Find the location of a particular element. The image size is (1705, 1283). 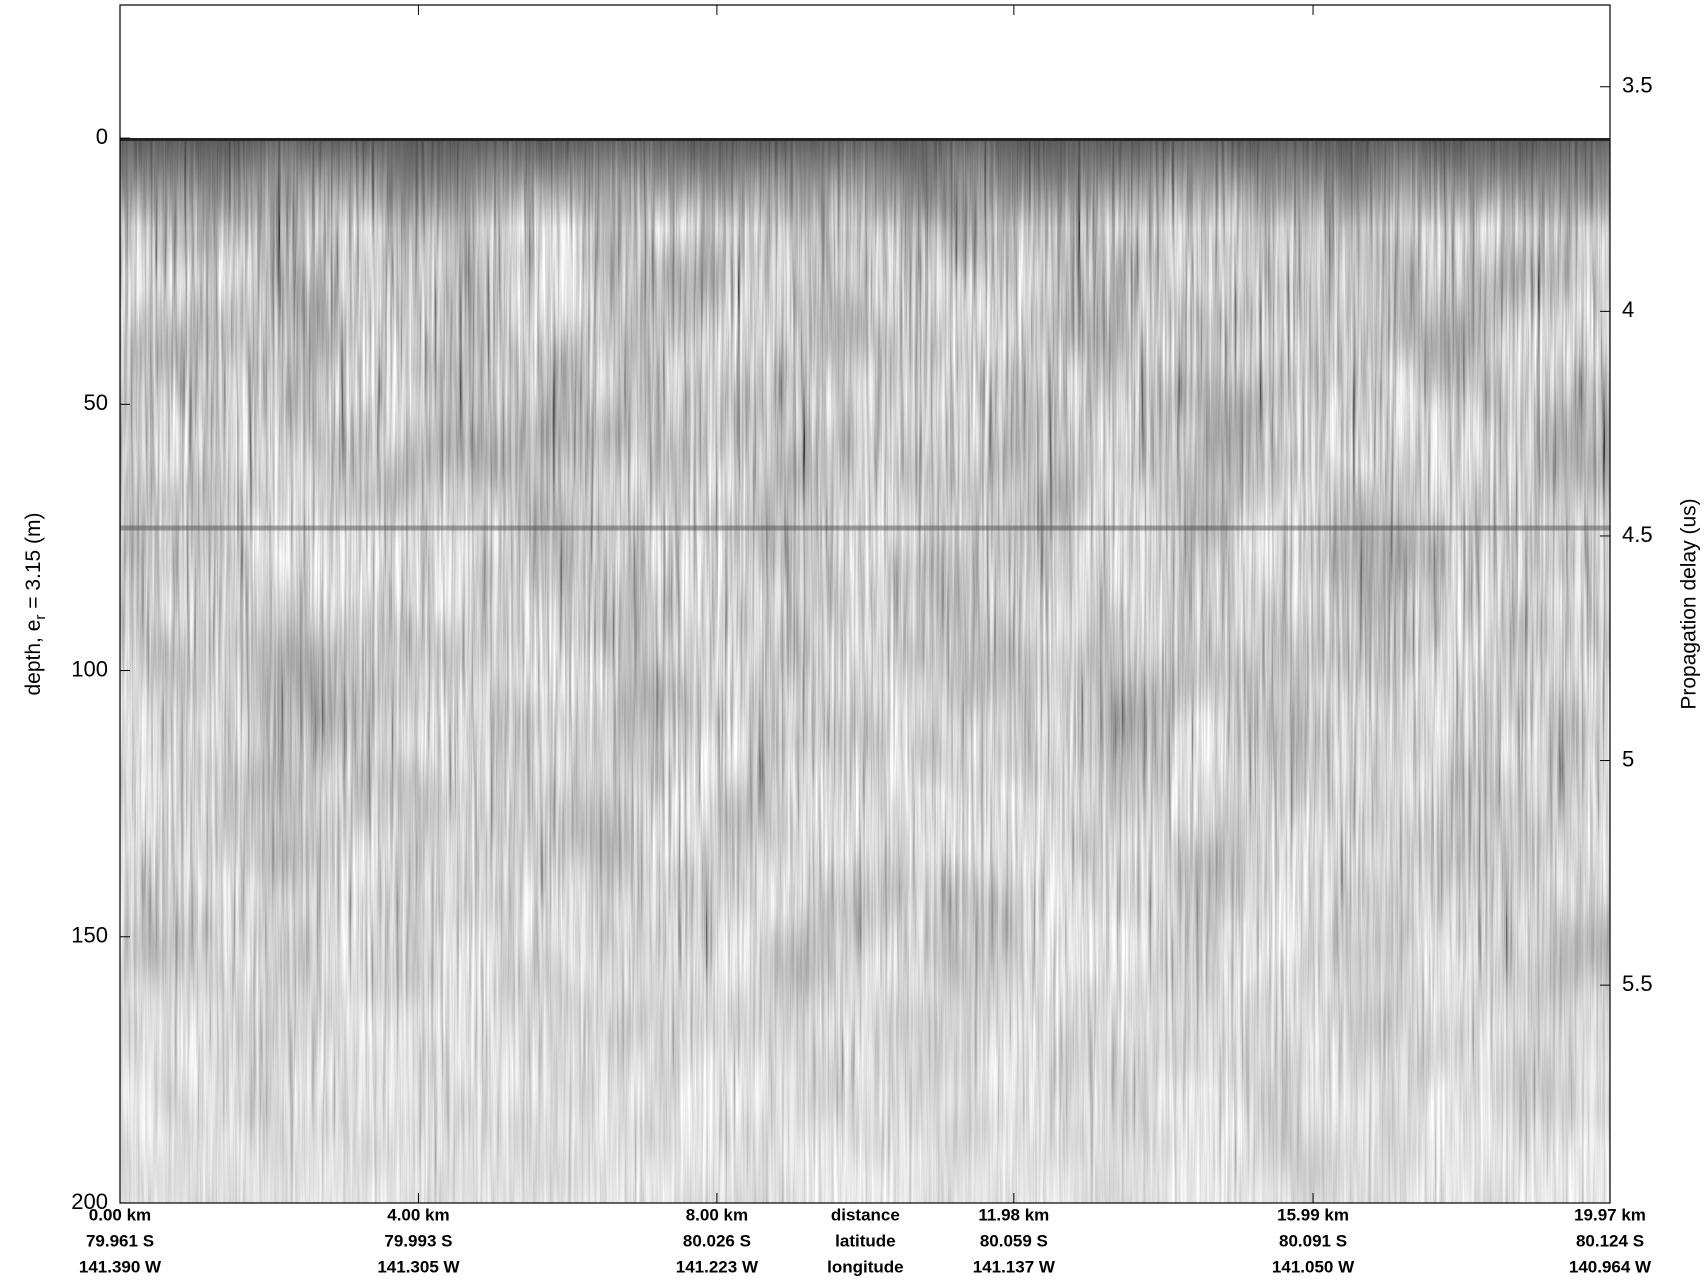

y-label-subscript: r is located at coordinates (40, 617).